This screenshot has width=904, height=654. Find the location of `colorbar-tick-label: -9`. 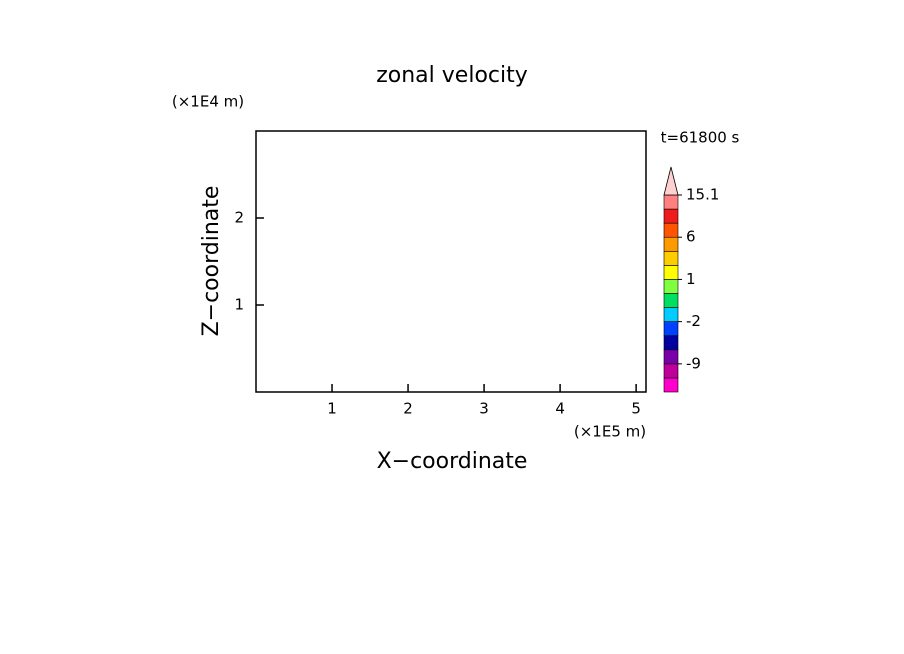

colorbar-tick-label: -9 is located at coordinates (693, 363).